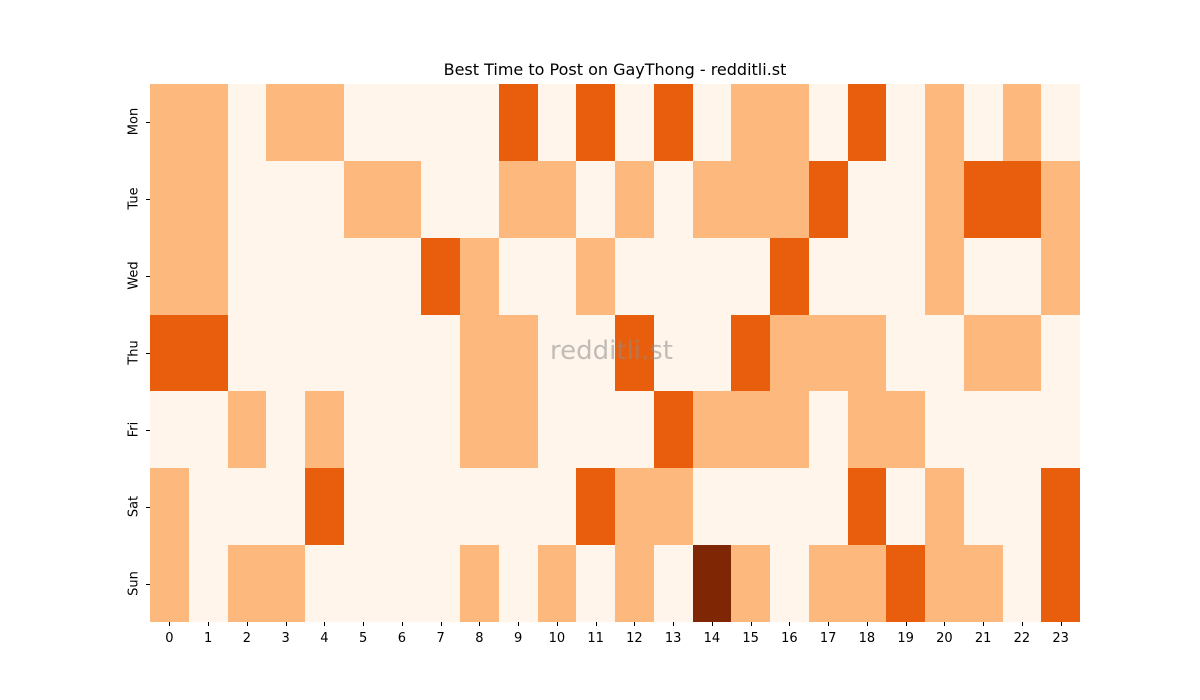 Image resolution: width=1200 pixels, height=700 pixels. Describe the element at coordinates (595, 638) in the screenshot. I see `x-tick-label: 11` at that location.